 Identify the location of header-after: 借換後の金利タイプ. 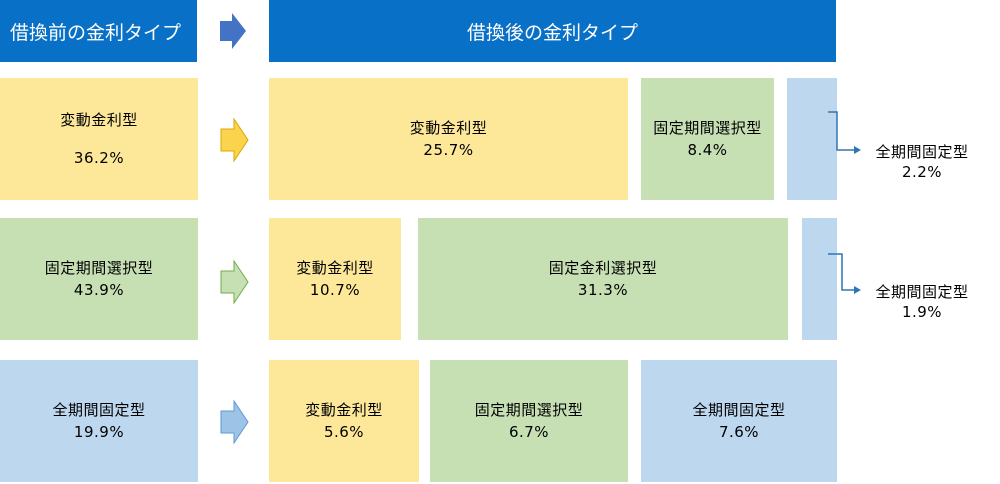
(552, 31).